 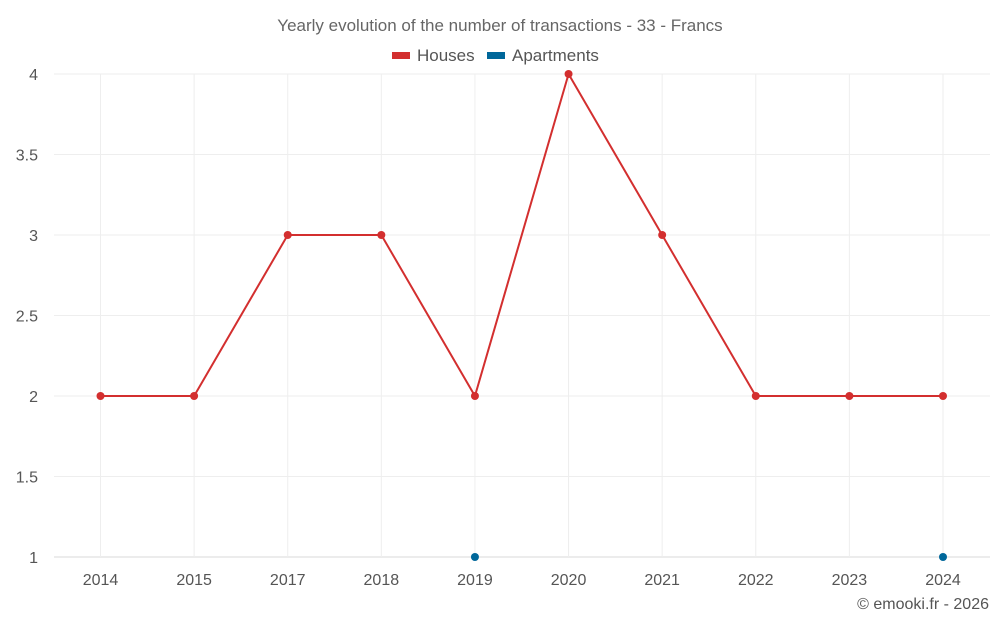 What do you see at coordinates (555, 55) in the screenshot?
I see `legend-apartments-label: Apartments` at bounding box center [555, 55].